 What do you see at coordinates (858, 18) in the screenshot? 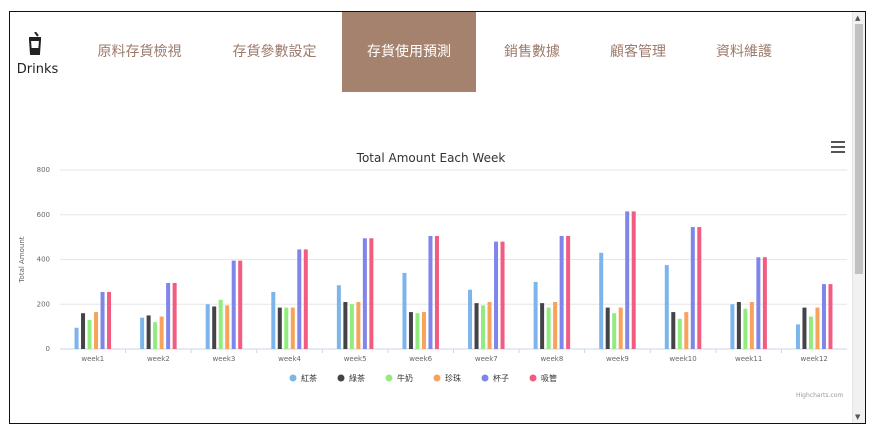
I see `scroll-up-arrow-icon: ▲` at bounding box center [858, 18].